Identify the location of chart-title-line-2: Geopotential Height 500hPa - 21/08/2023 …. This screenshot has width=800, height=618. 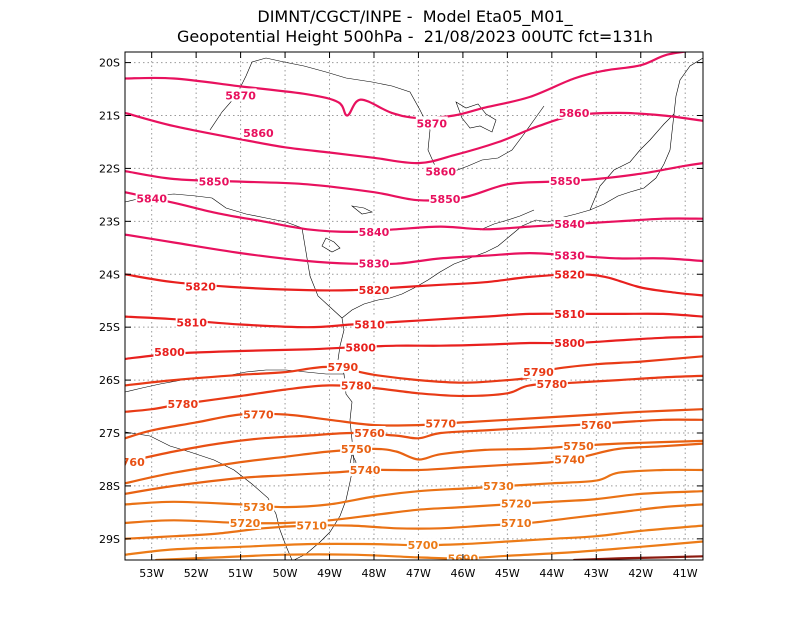
(415, 36).